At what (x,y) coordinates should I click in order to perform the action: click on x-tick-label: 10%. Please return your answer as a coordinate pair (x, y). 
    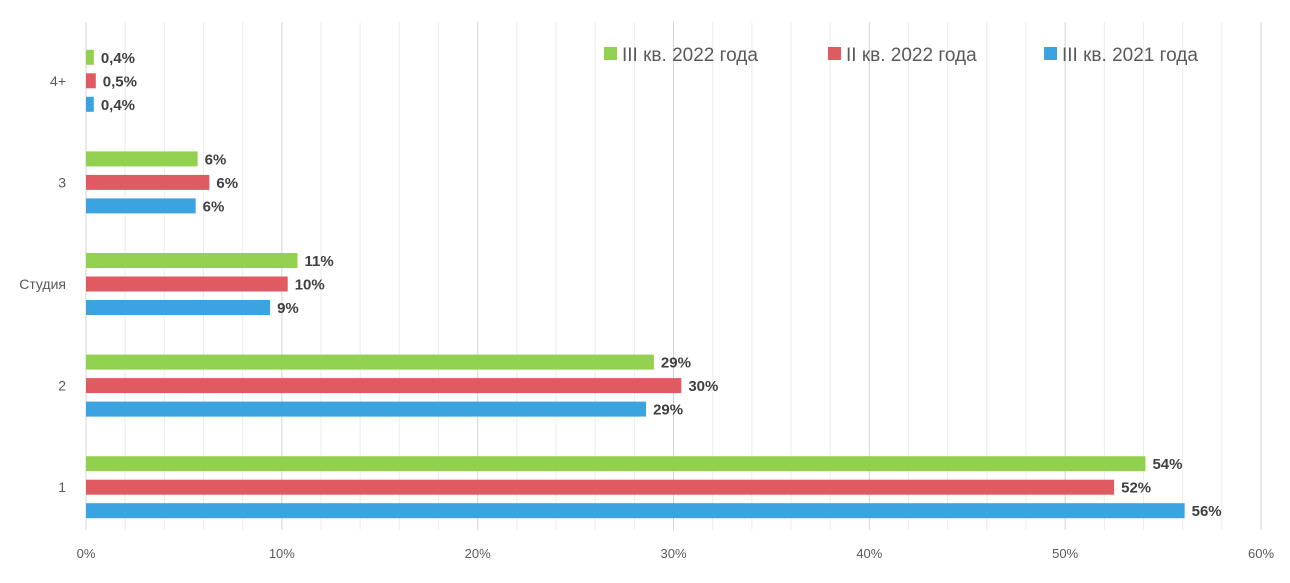
    Looking at the image, I should click on (282, 553).